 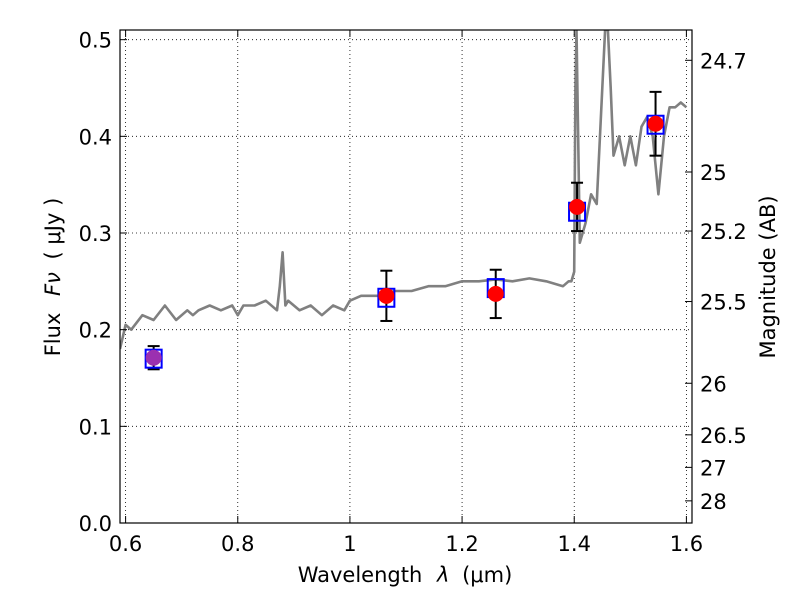 I want to click on y-tick-label: 0.5, so click(x=95, y=41).